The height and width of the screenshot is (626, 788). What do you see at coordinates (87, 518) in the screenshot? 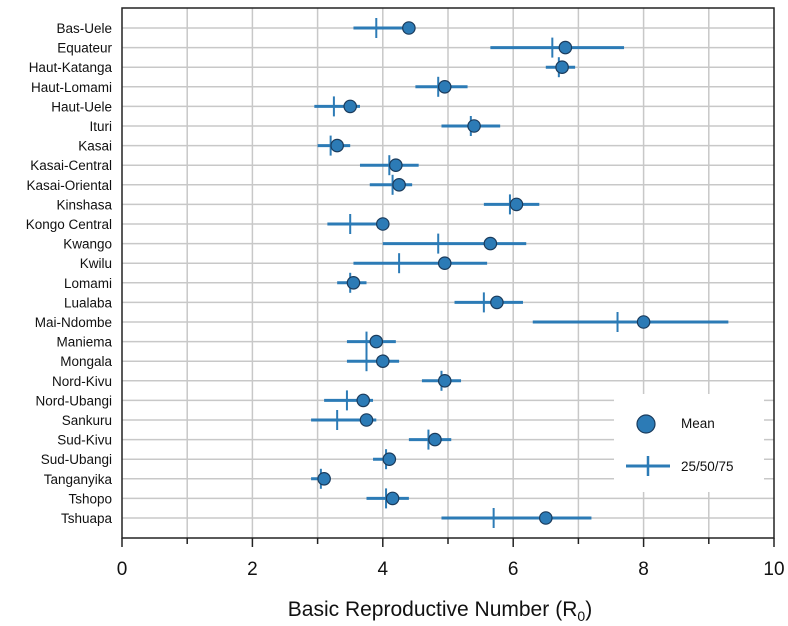
I see `province-label: Tshuapa` at bounding box center [87, 518].